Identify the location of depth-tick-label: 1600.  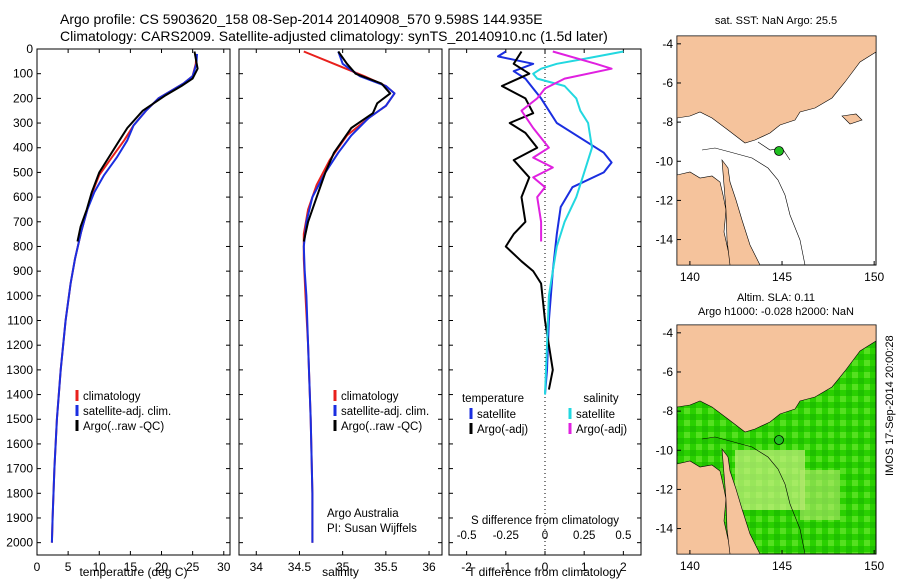
(19, 444).